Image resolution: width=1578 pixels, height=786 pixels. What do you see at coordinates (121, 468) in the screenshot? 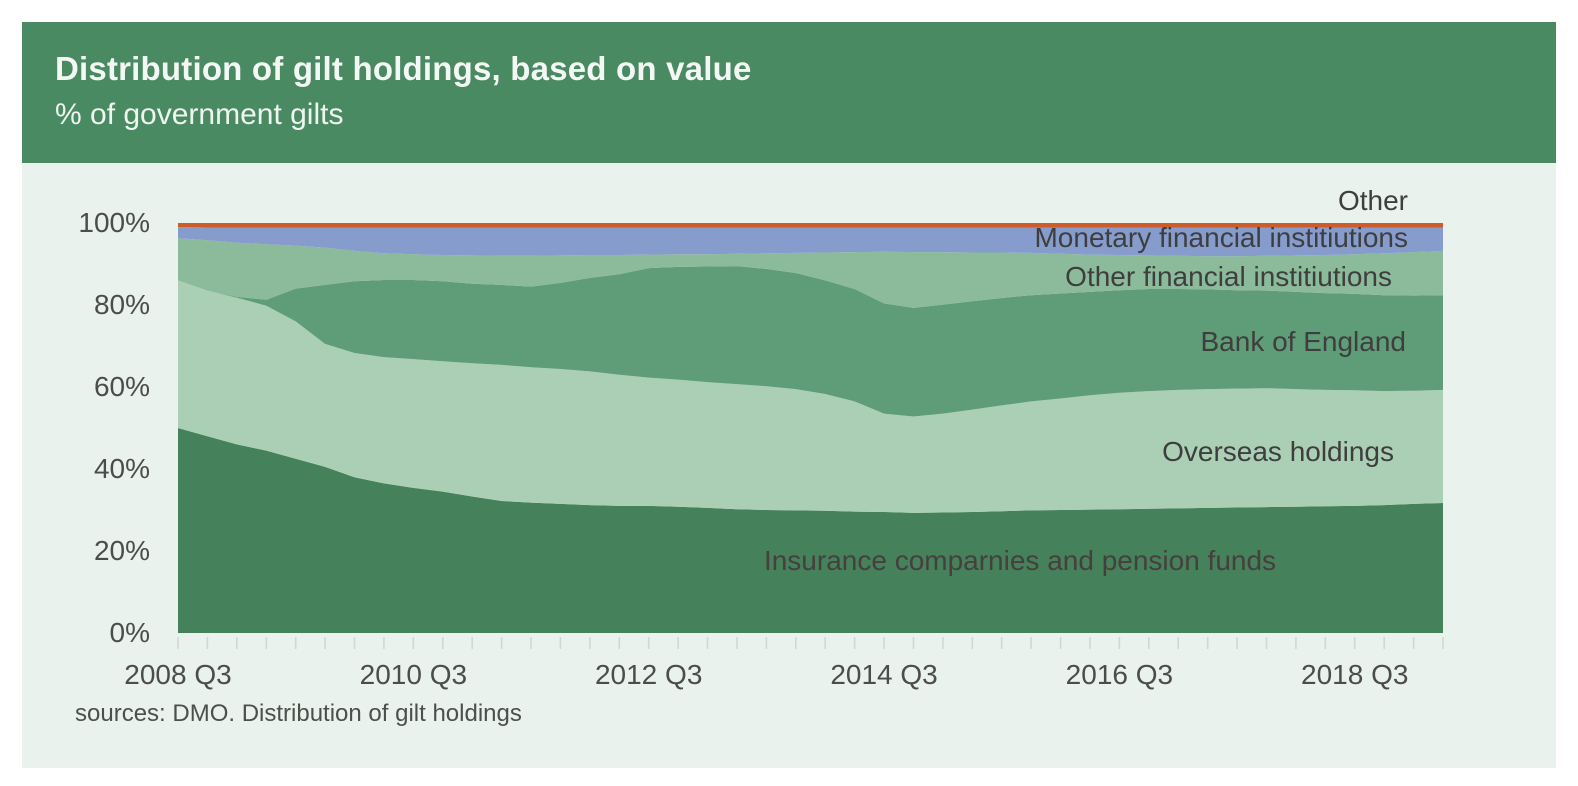
I see `y-tick-label: 40%` at bounding box center [121, 468].